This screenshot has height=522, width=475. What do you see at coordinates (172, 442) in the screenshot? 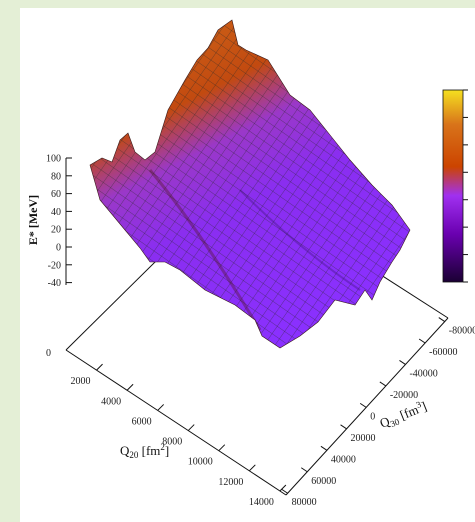
I see `q20-tick-label: 8000` at bounding box center [172, 442].